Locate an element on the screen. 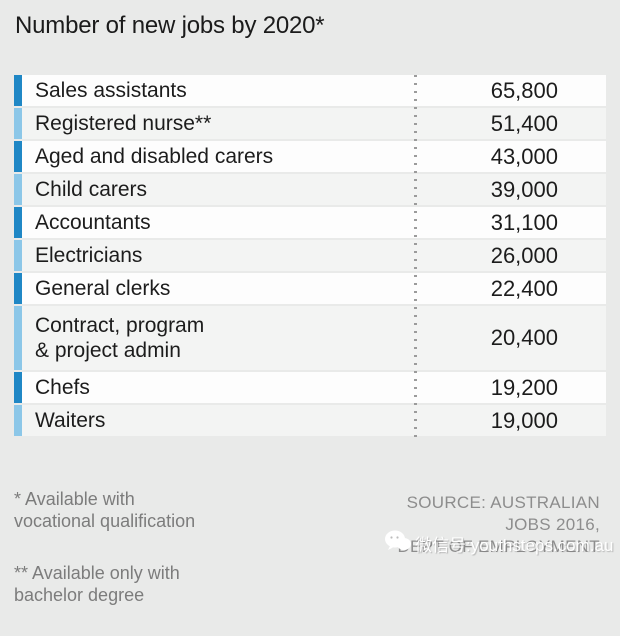 Image resolution: width=620 pixels, height=636 pixels. row-value: 39,000 is located at coordinates (524, 189).